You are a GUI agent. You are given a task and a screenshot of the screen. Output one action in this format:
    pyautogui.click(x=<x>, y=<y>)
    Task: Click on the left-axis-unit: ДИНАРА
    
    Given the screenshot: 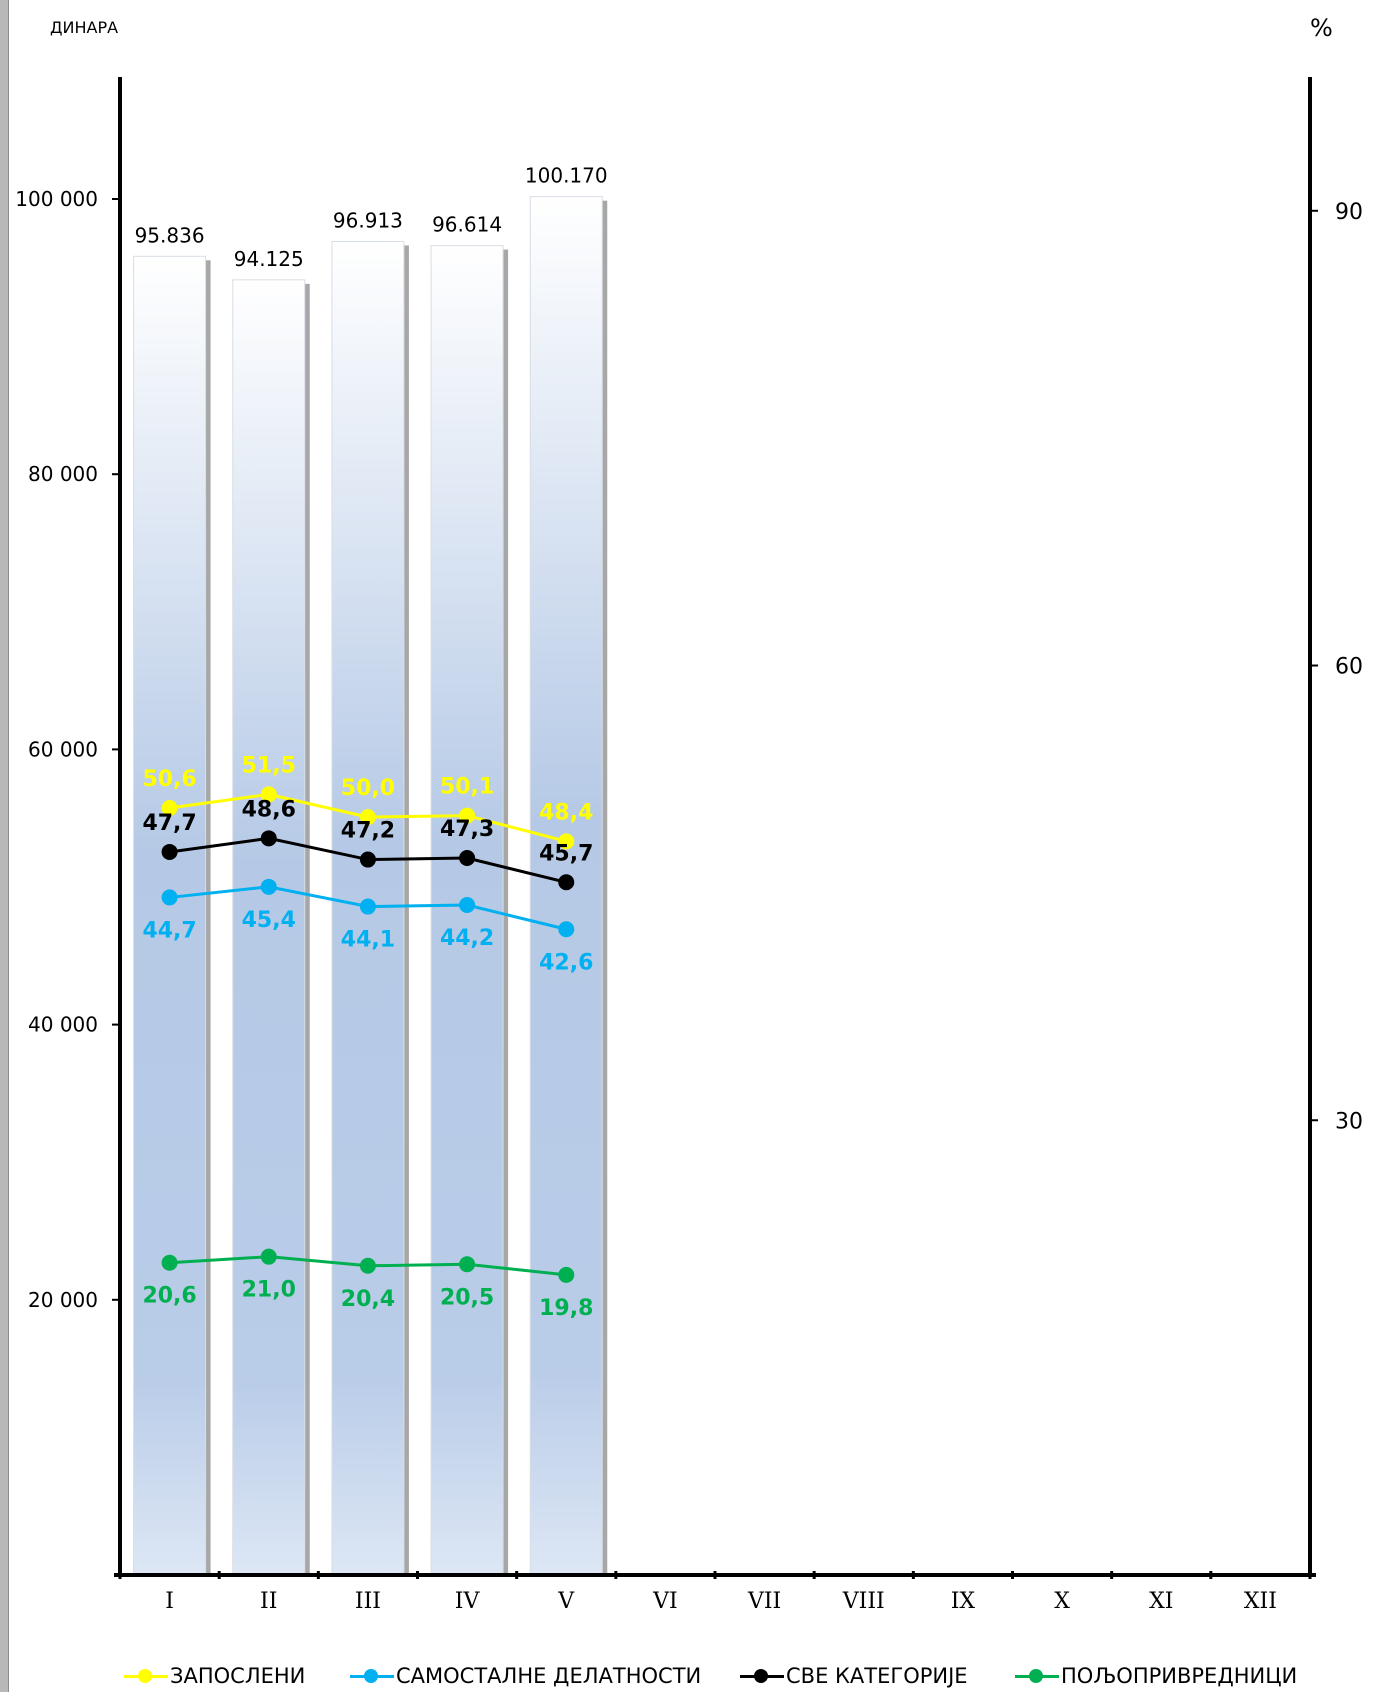 What is the action you would take?
    pyautogui.click(x=84, y=27)
    